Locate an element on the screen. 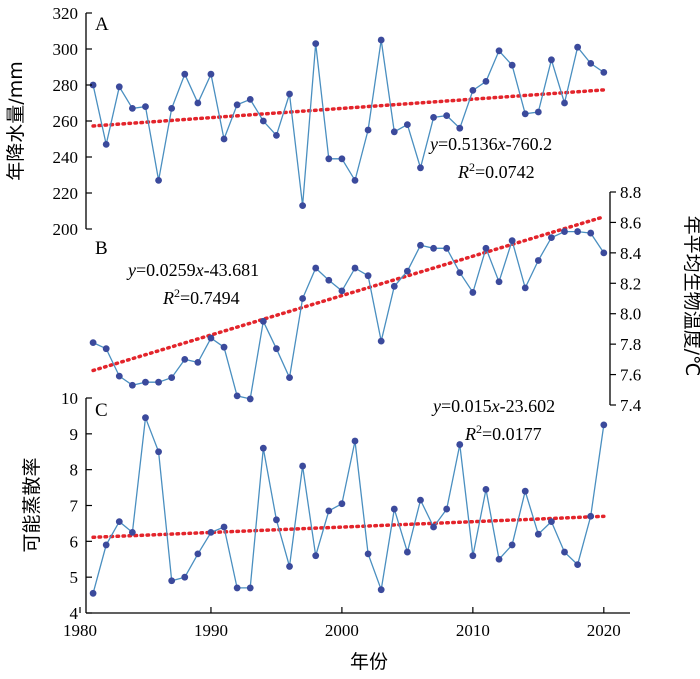  panel-b-point-2001 is located at coordinates (355, 268).